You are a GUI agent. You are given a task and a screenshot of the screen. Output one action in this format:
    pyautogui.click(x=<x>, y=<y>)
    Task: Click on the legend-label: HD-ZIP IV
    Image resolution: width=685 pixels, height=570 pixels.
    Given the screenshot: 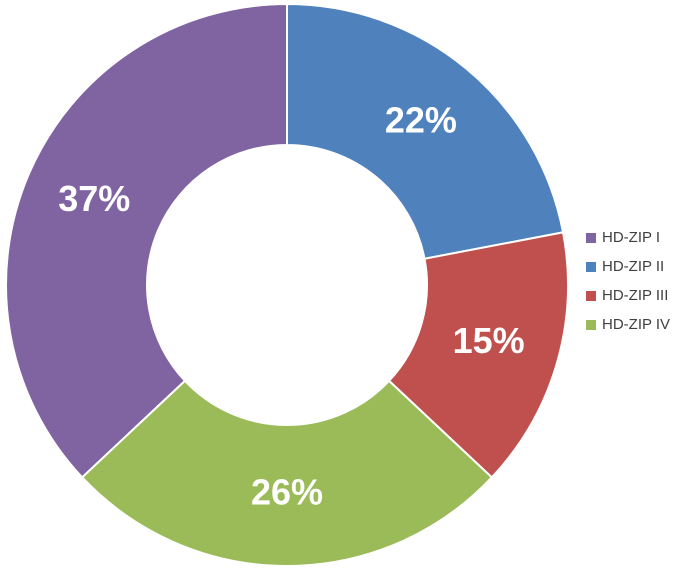 What is the action you would take?
    pyautogui.click(x=636, y=324)
    